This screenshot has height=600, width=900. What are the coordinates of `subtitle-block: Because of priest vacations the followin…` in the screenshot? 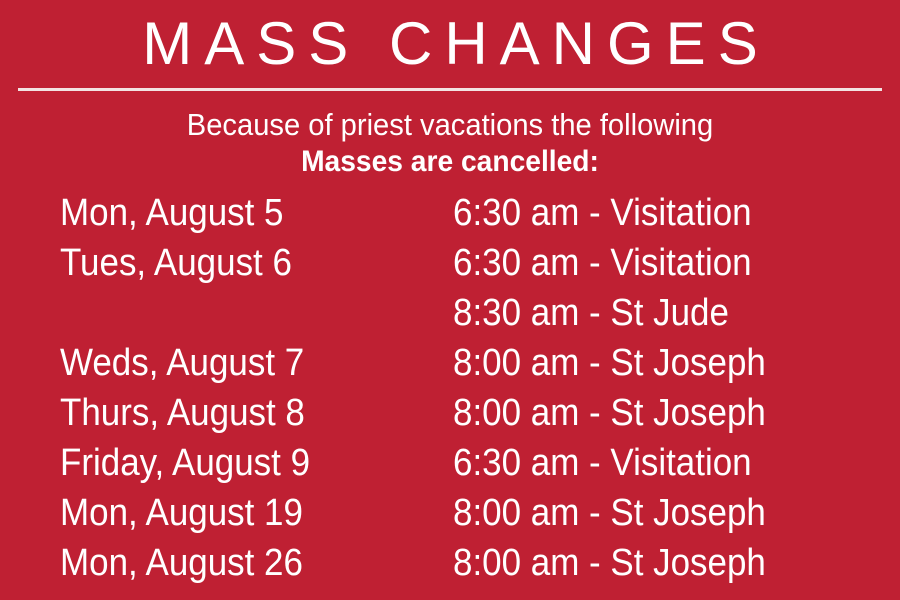 It's located at (450, 143).